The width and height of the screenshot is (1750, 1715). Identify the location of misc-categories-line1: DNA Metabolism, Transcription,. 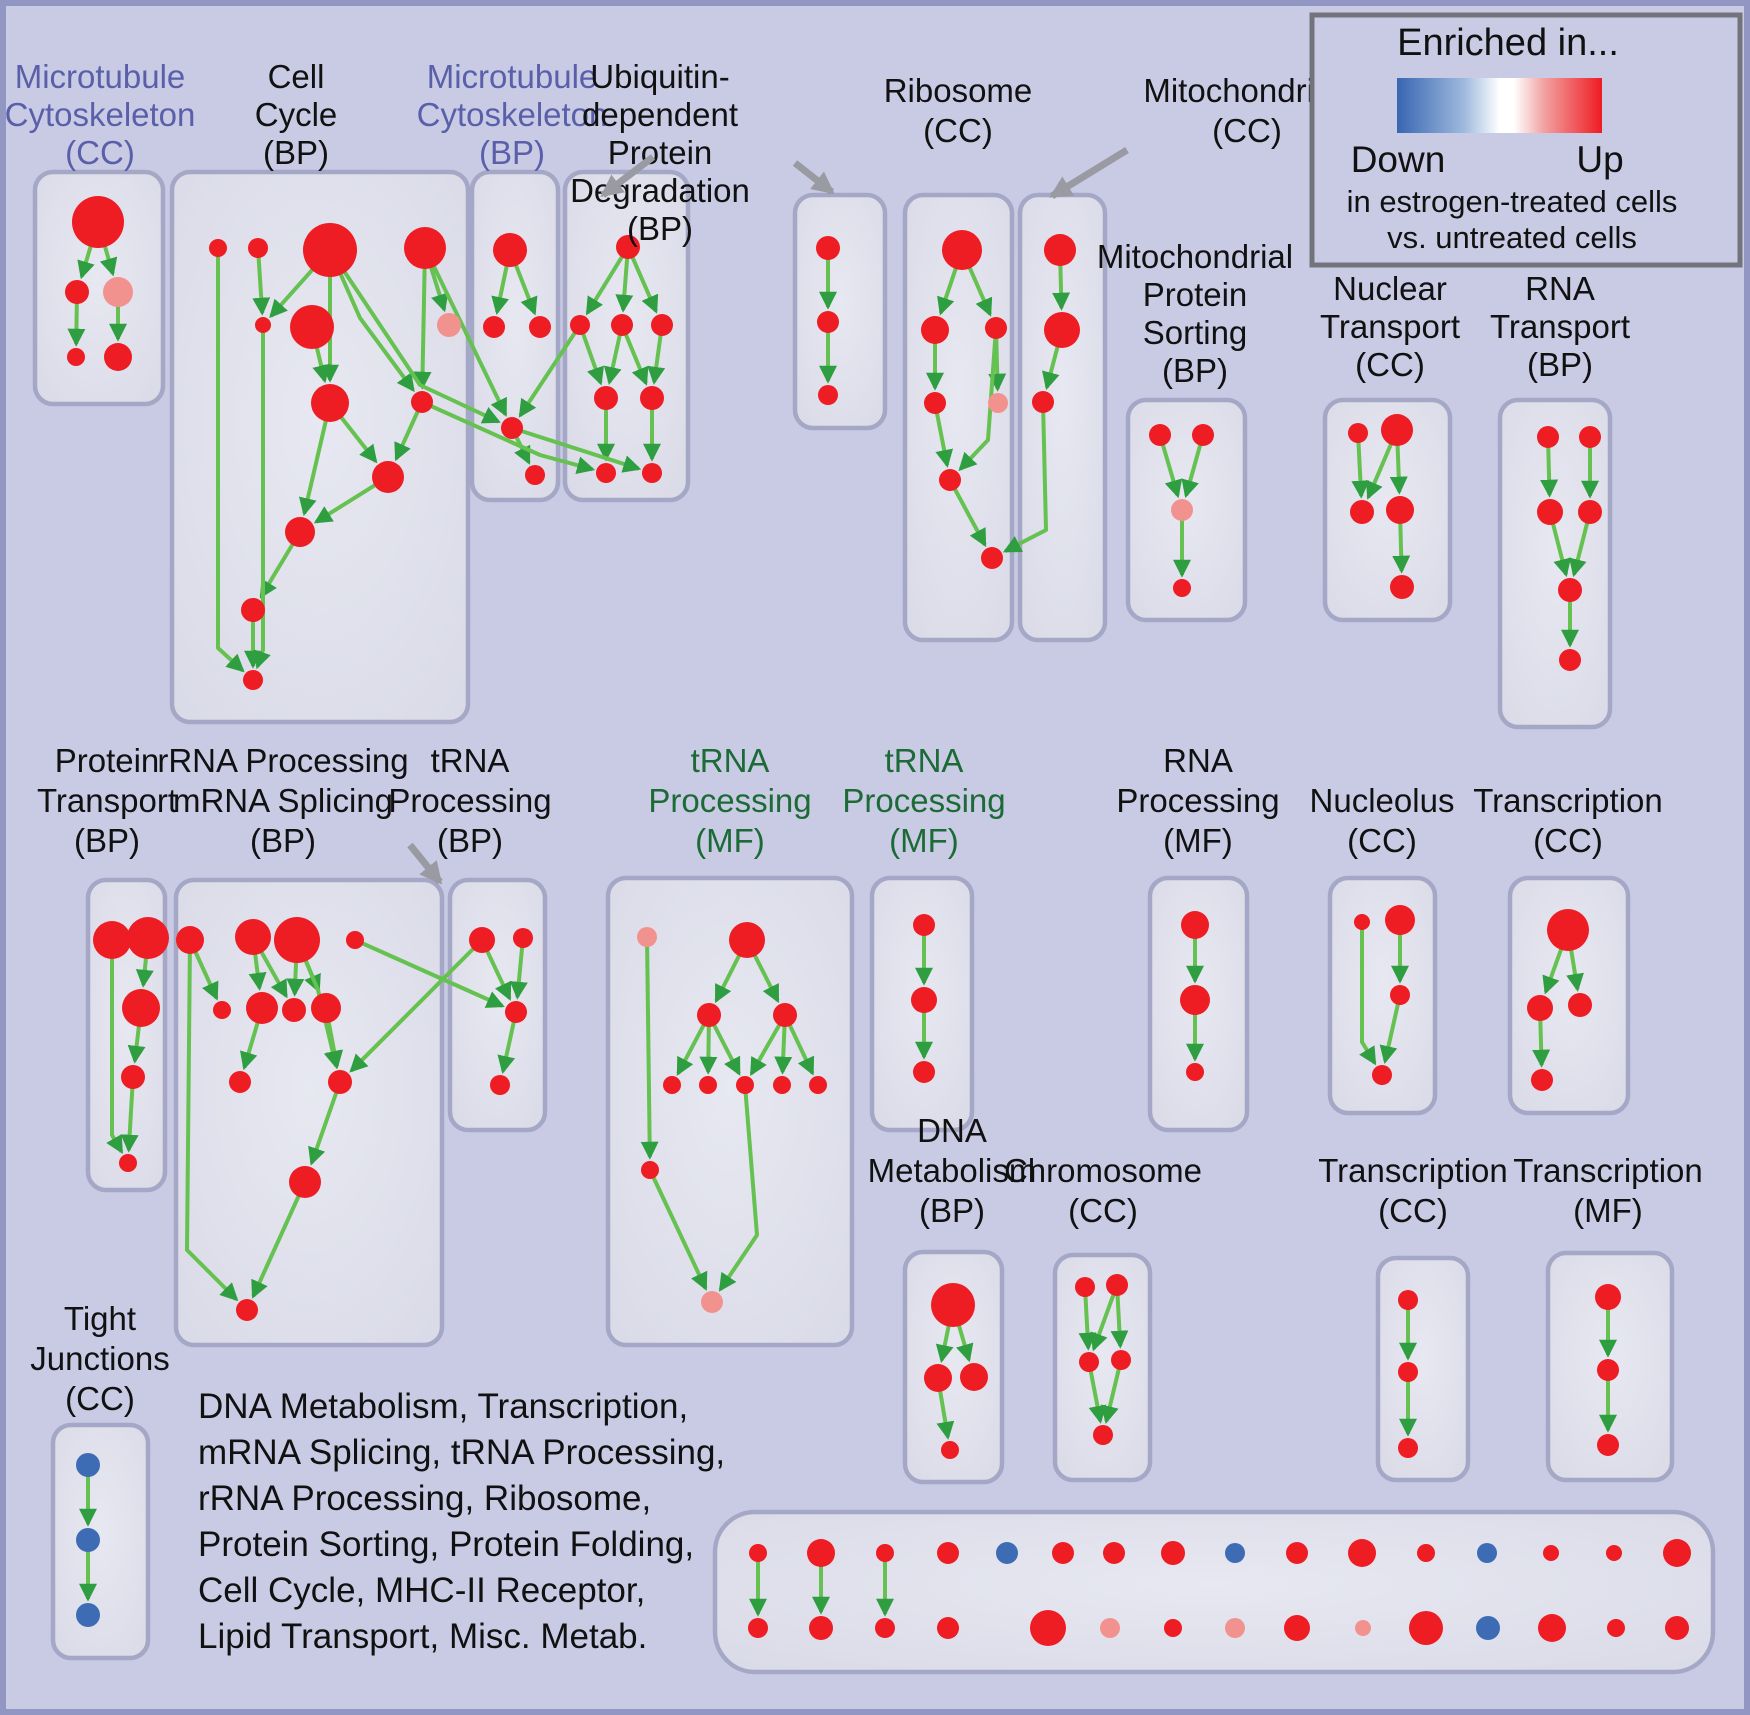
(443, 1406).